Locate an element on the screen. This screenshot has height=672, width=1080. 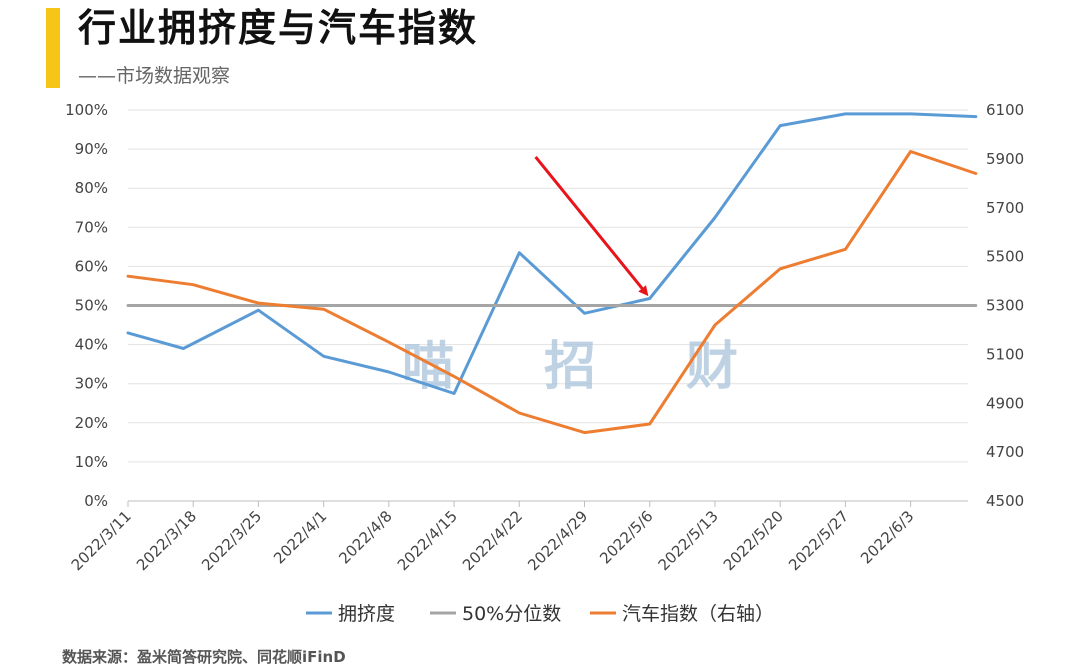
right-axis-tick-label: 5900 is located at coordinates (1005, 159).